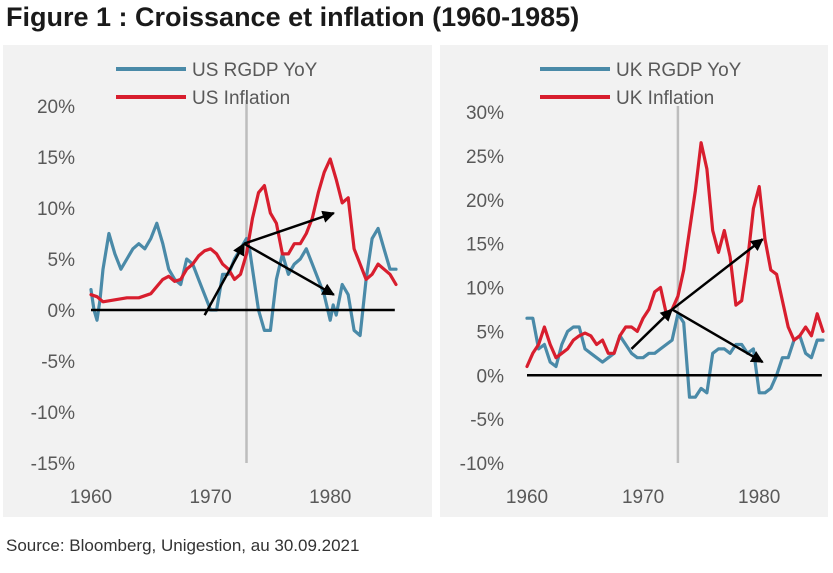  What do you see at coordinates (485, 289) in the screenshot?
I see `uk-y-tick-label: 10%` at bounding box center [485, 289].